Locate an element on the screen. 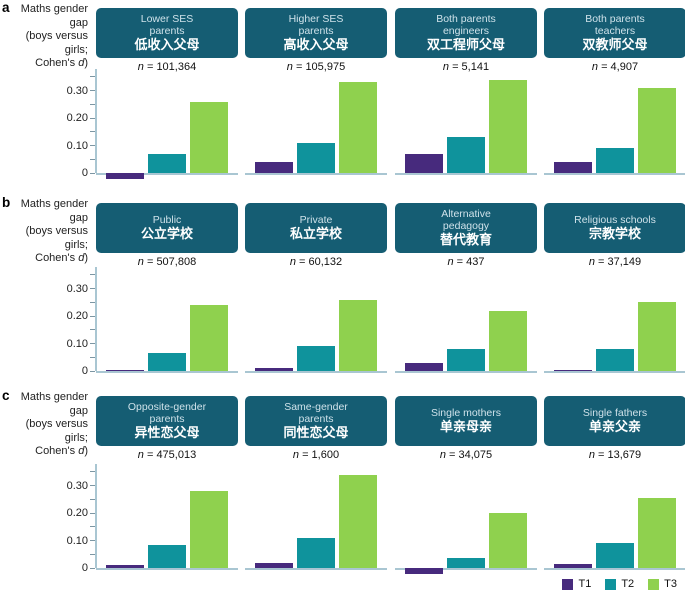  sample-size-value: = 1,600 is located at coordinates (319, 455).